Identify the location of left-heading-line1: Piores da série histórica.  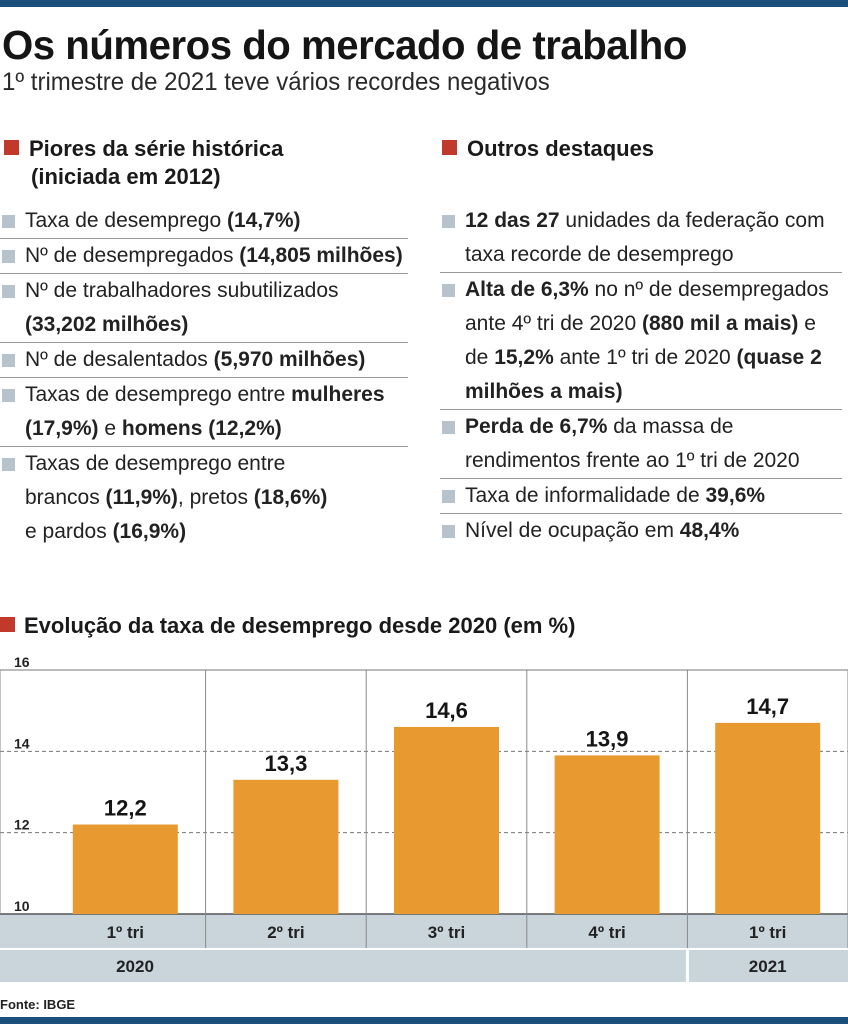
(156, 148).